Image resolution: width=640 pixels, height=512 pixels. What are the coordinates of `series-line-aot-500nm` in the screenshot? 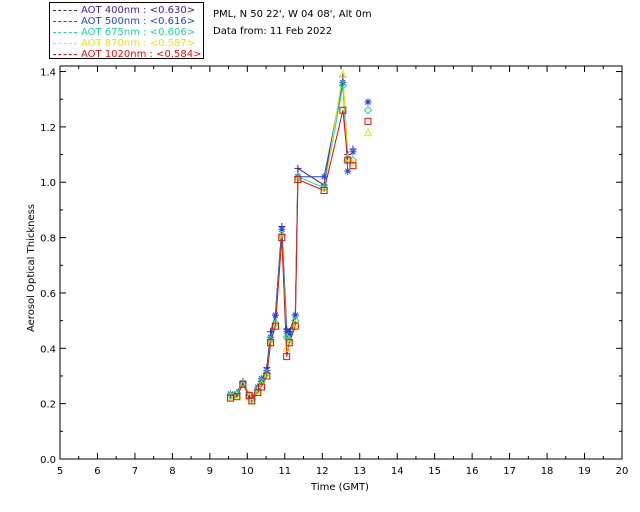 It's located at (289, 240).